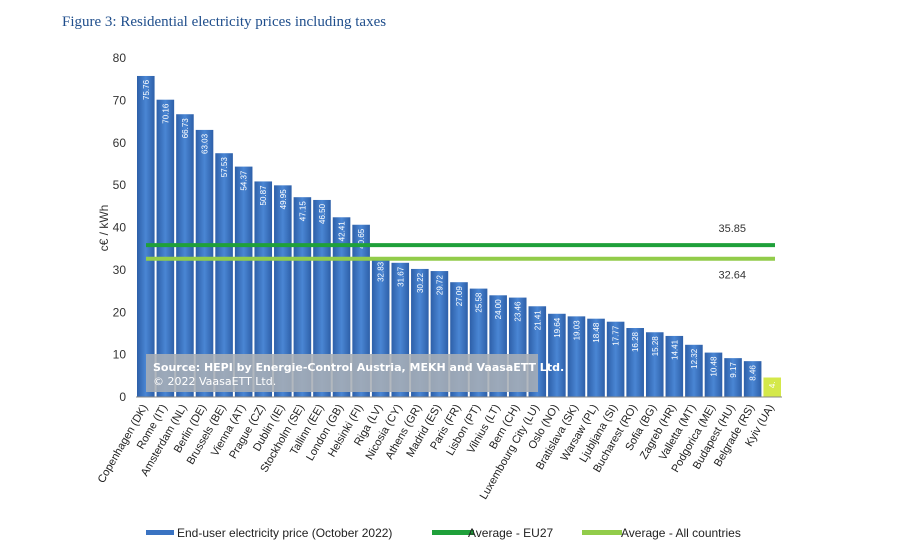 This screenshot has width=904, height=560. Describe the element at coordinates (655, 346) in the screenshot. I see `bar-value-label: 15.28` at that location.